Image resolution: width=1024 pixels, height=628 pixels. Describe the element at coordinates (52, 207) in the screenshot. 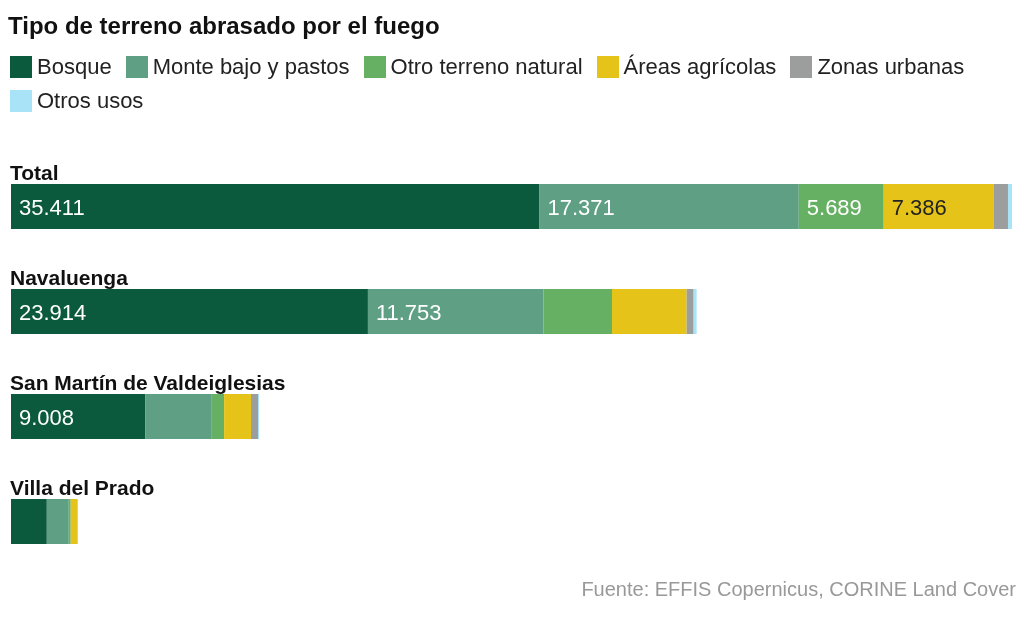

I see `data-label: 35.411` at that location.